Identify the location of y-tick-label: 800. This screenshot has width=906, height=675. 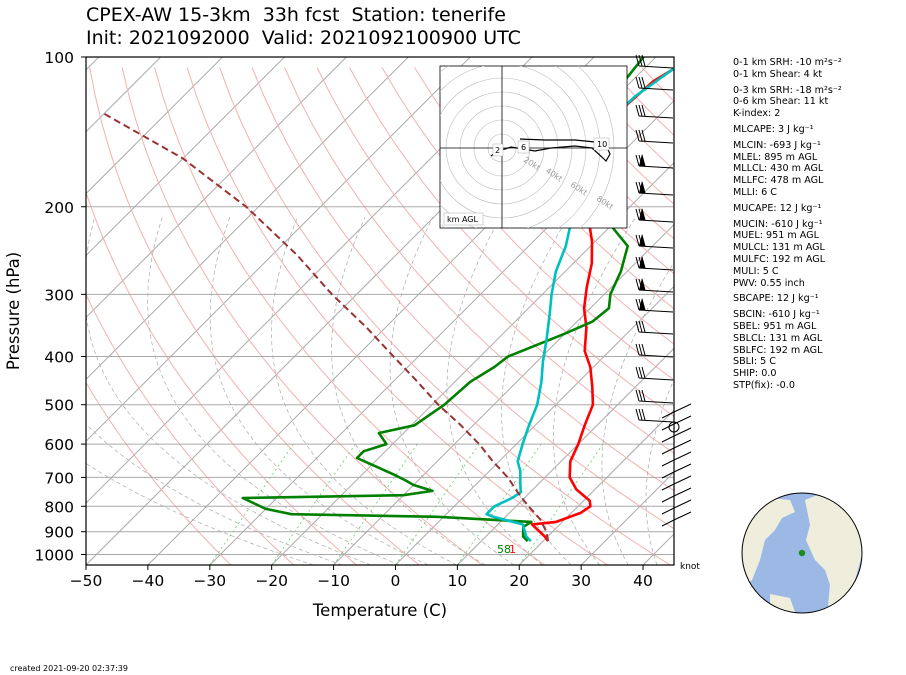
(59, 507).